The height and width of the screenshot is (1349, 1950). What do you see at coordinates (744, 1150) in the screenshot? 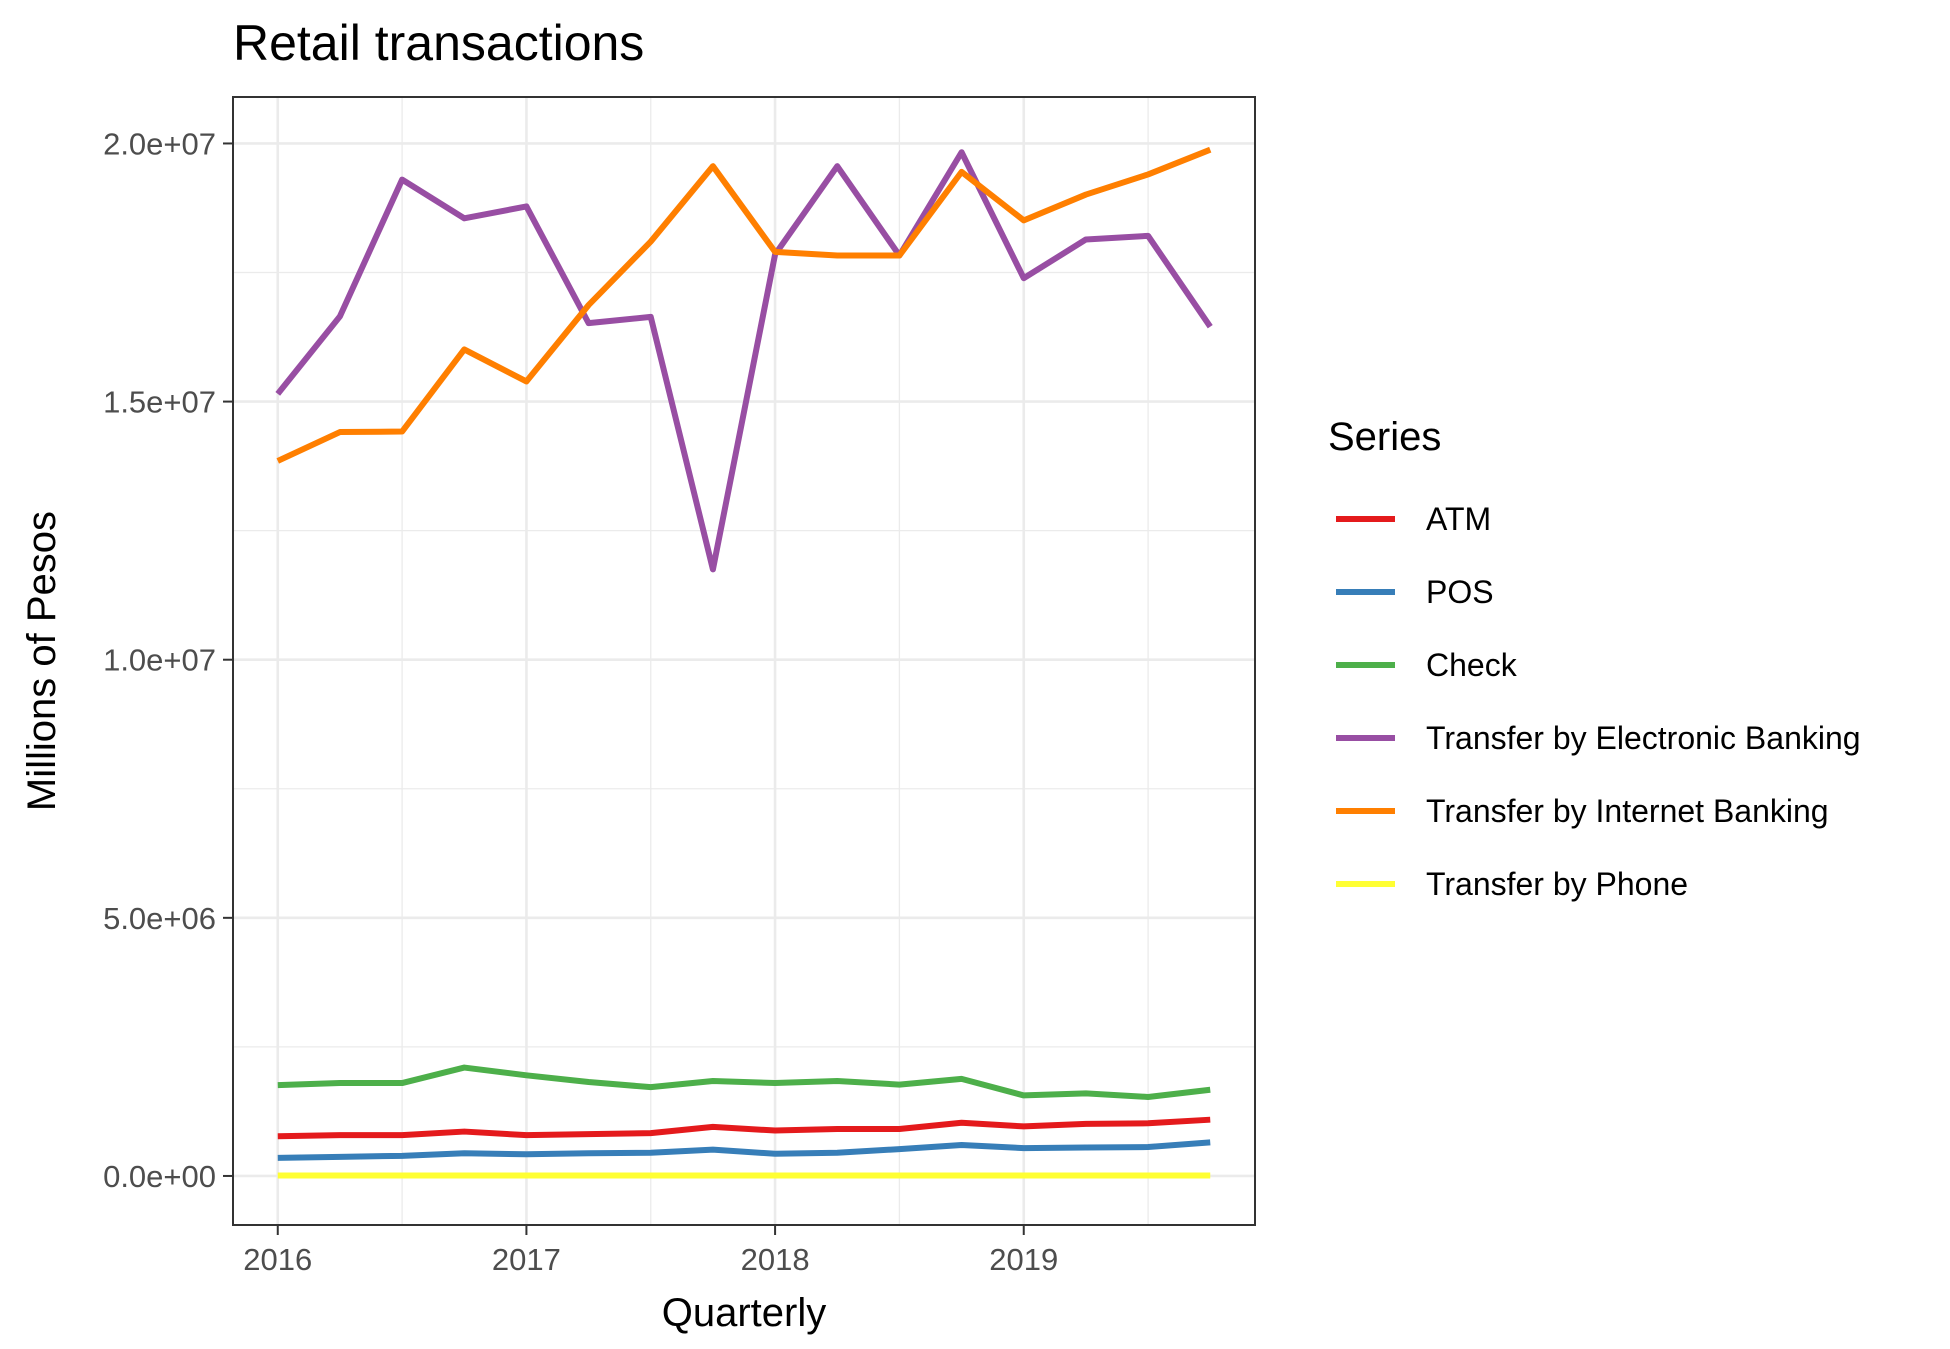
I see `series-line-pos` at bounding box center [744, 1150].